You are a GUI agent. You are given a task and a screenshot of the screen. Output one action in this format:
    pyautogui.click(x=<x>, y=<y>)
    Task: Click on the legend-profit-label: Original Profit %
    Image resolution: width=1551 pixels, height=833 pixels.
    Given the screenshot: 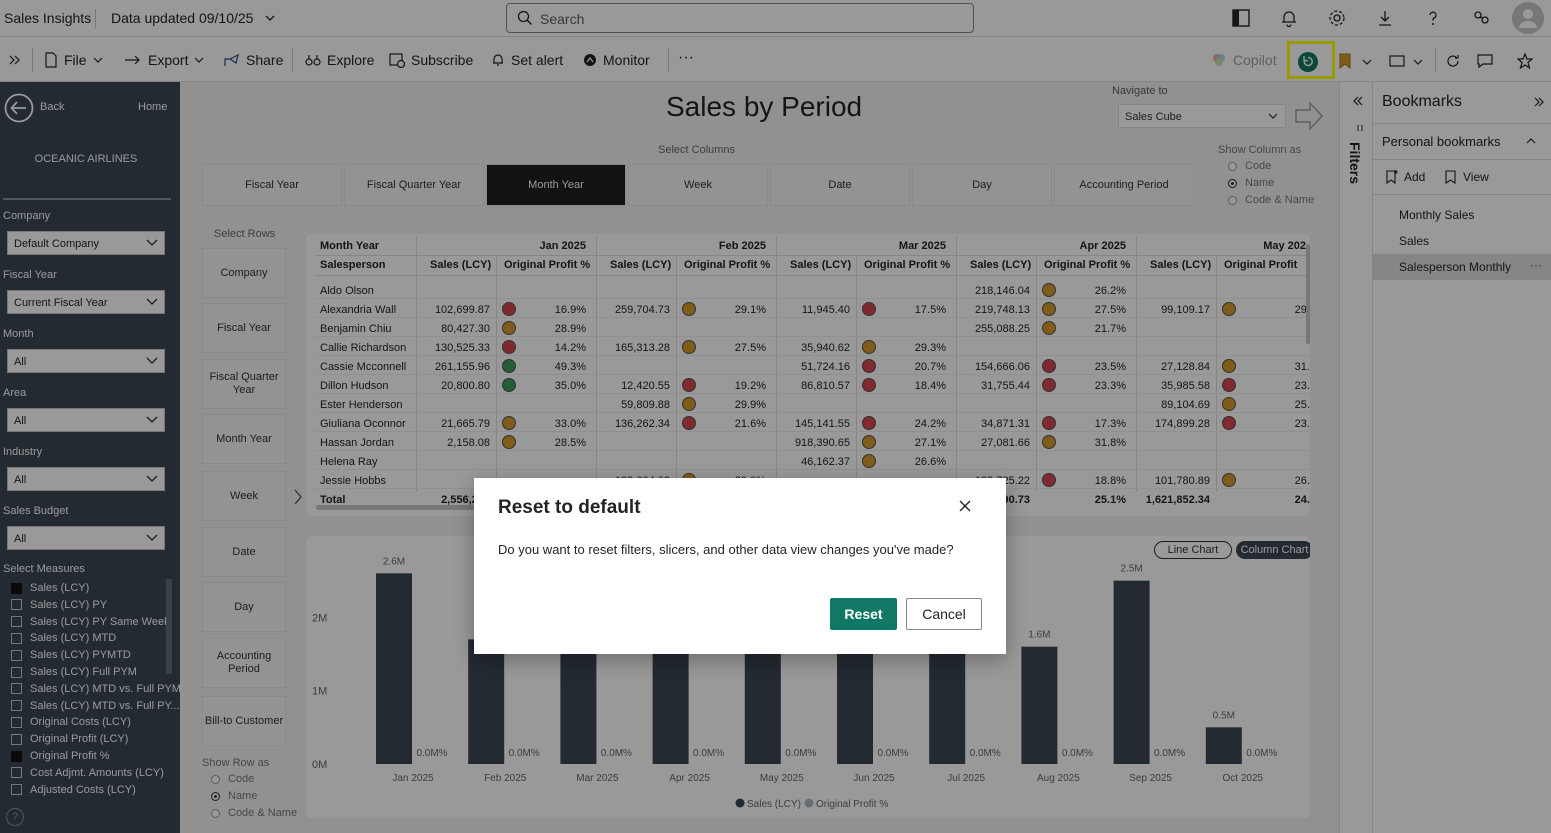 What is the action you would take?
    pyautogui.click(x=852, y=804)
    